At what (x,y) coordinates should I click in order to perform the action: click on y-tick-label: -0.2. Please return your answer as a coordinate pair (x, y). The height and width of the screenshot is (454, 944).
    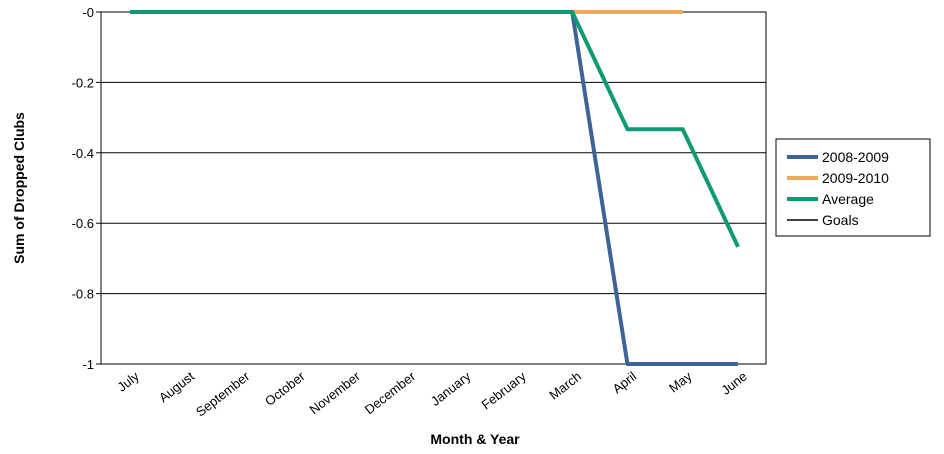
    Looking at the image, I should click on (83, 82).